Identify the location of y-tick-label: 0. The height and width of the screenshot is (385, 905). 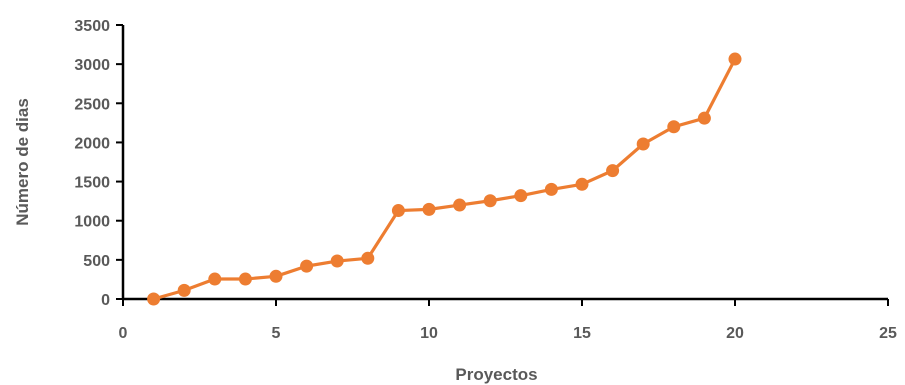
(105, 300).